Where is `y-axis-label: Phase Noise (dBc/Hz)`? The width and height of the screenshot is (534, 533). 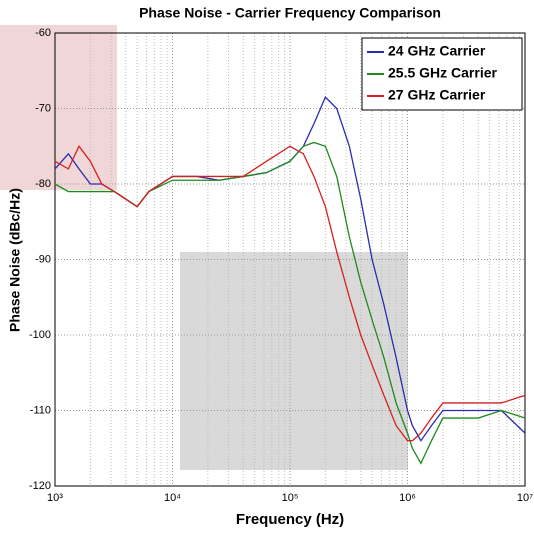 y-axis-label: Phase Noise (dBc/Hz) is located at coordinates (15, 260).